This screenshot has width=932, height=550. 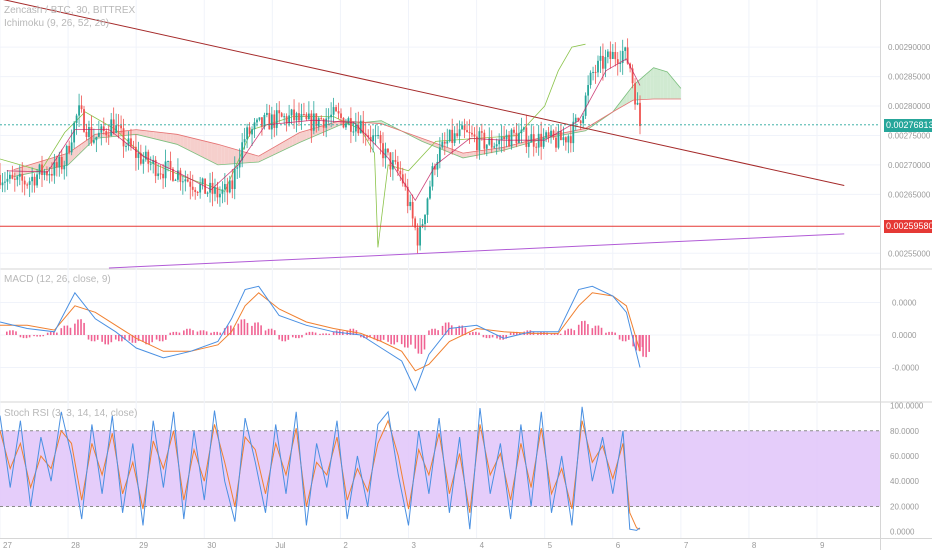 What do you see at coordinates (909, 165) in the screenshot?
I see `price-tick-label: 0.00270000` at bounding box center [909, 165].